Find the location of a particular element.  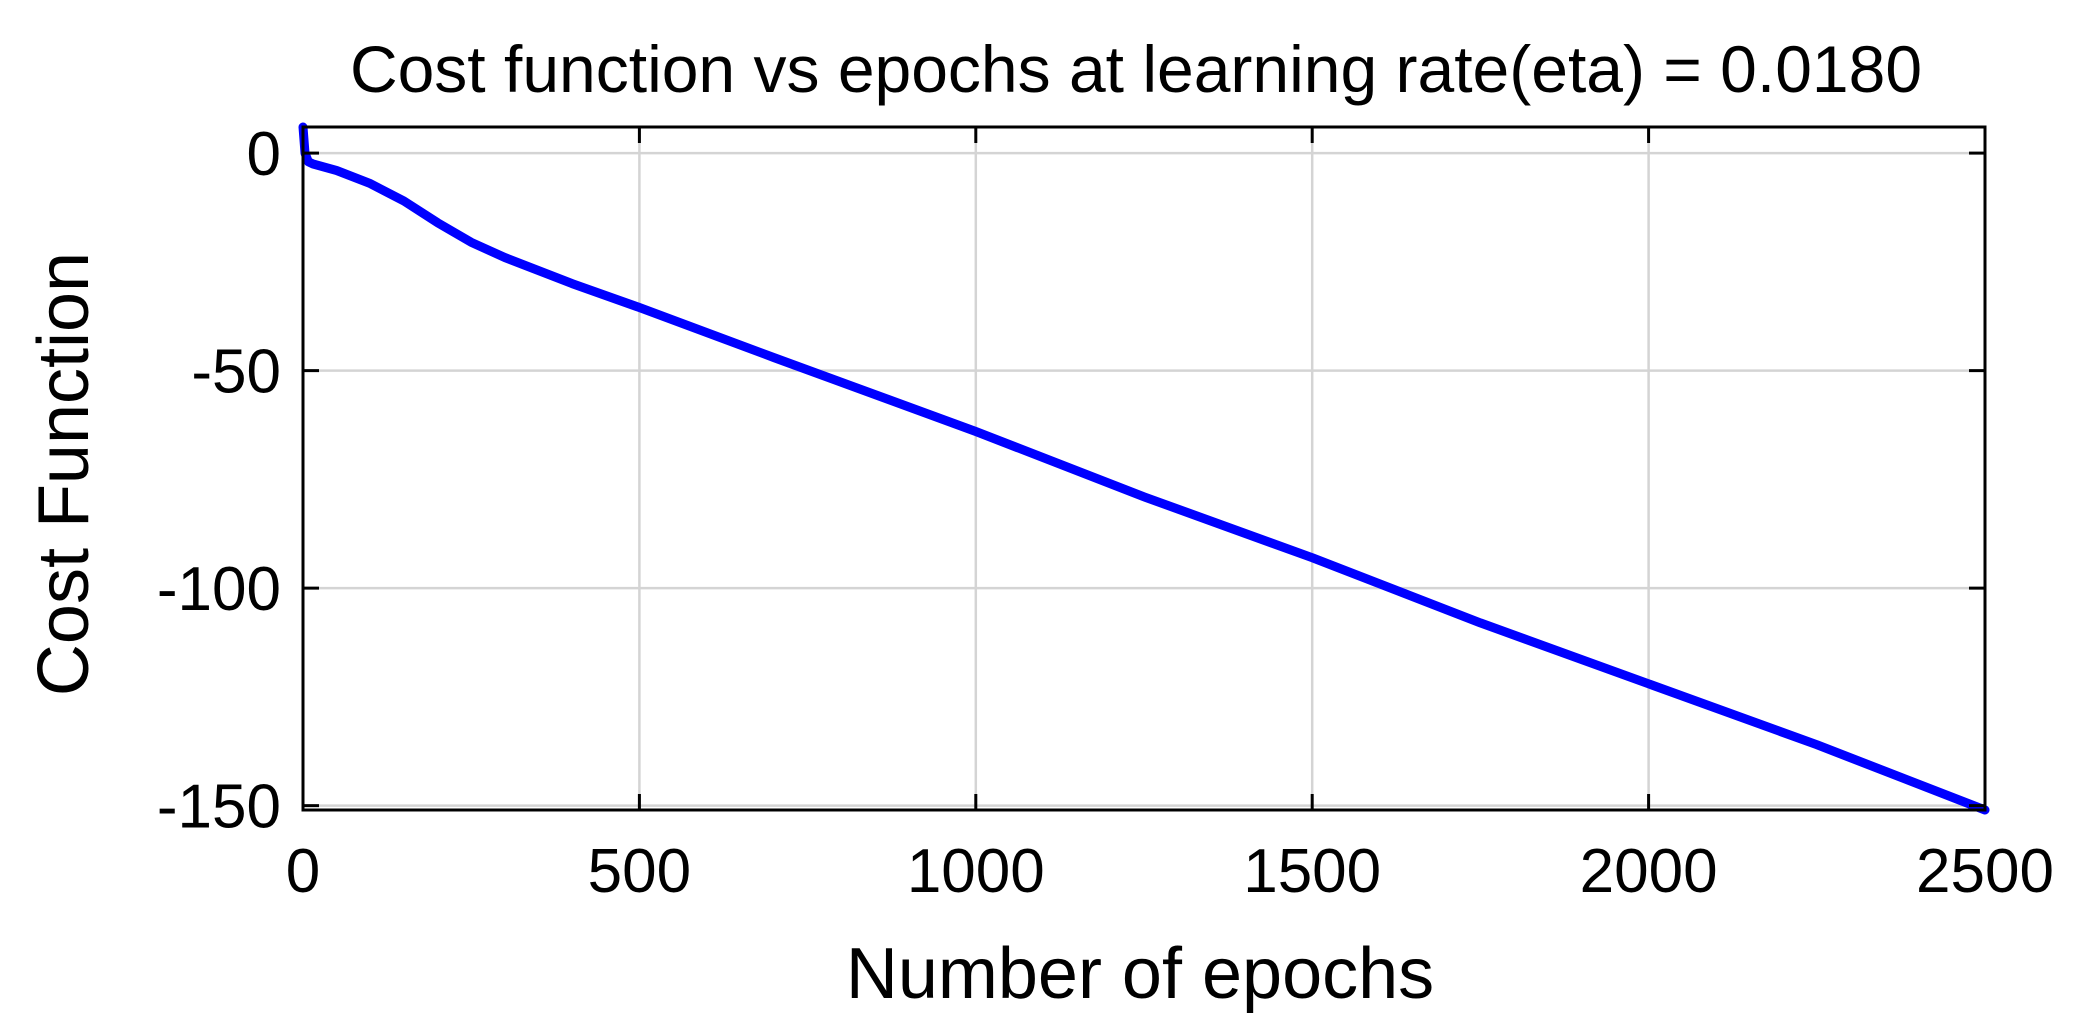

x-tick-labels: 0 500 1000 1500 2000 2500 is located at coordinates (1170, 871).